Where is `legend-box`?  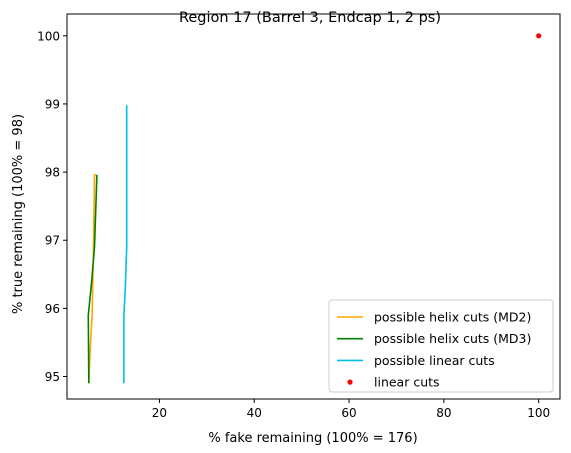
legend-box is located at coordinates (441, 346).